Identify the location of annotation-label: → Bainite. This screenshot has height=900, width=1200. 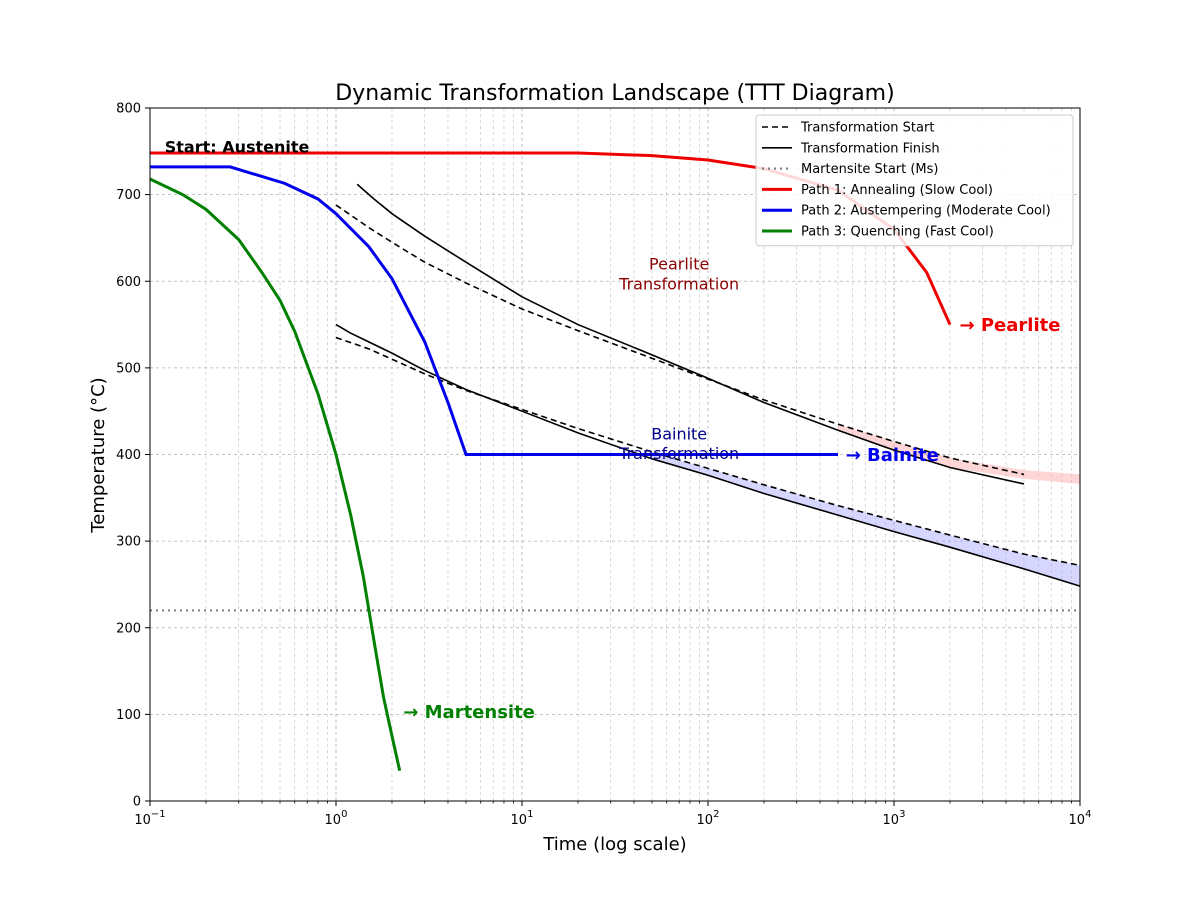
(892, 455).